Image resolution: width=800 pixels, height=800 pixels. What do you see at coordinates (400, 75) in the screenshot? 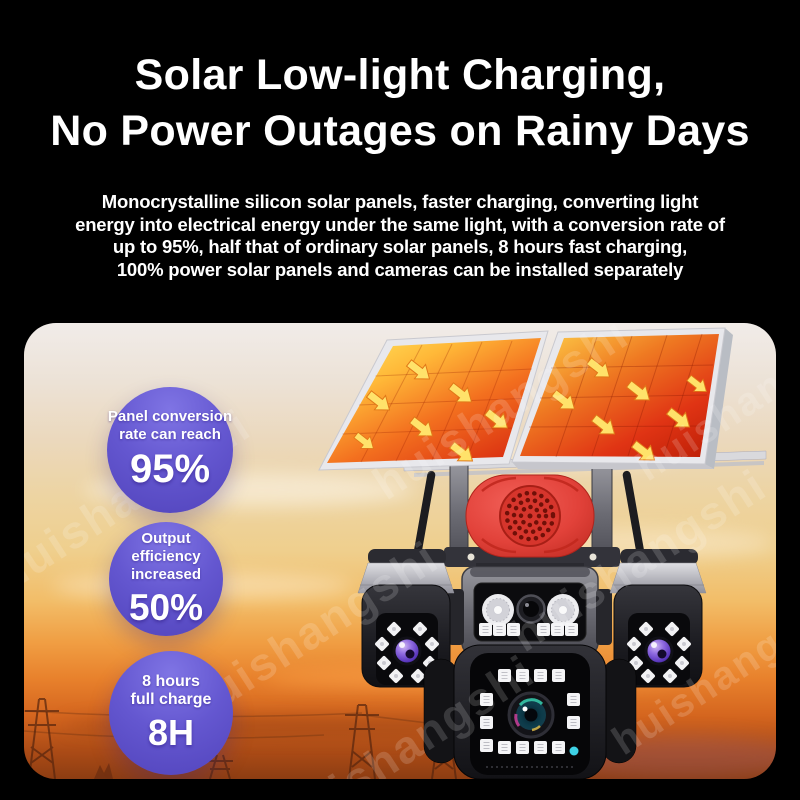
I see `headline-line-1: Solar Low-light Charging,` at bounding box center [400, 75].